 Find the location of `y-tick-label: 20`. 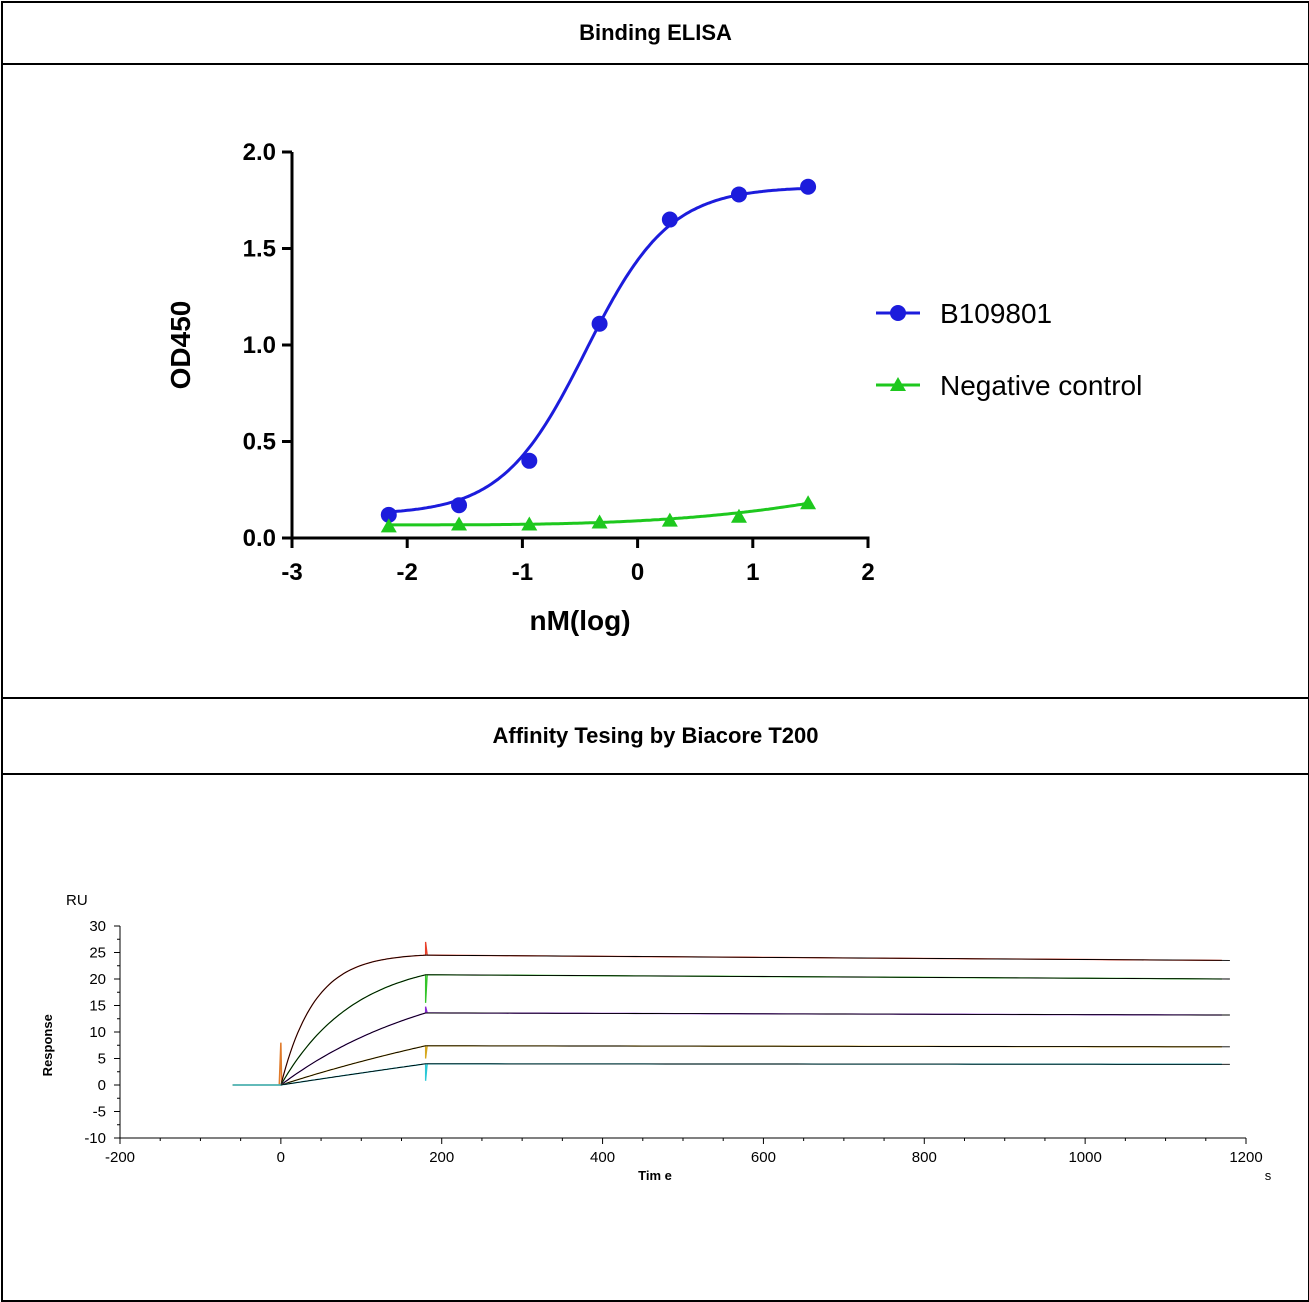

y-tick-label: 20 is located at coordinates (97, 979).